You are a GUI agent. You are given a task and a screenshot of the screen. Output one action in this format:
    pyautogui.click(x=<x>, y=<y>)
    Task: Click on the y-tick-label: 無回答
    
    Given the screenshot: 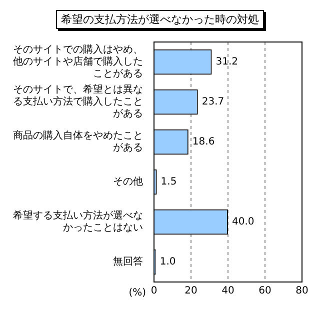 What is the action you would take?
    pyautogui.click(x=128, y=262)
    